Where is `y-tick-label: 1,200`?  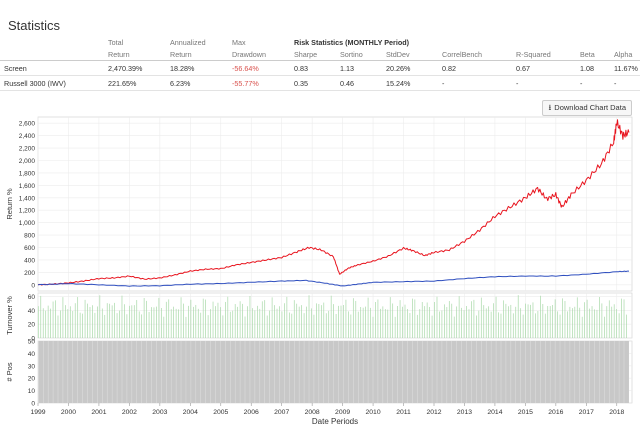 y-tick-label: 1,200 is located at coordinates (27, 211).